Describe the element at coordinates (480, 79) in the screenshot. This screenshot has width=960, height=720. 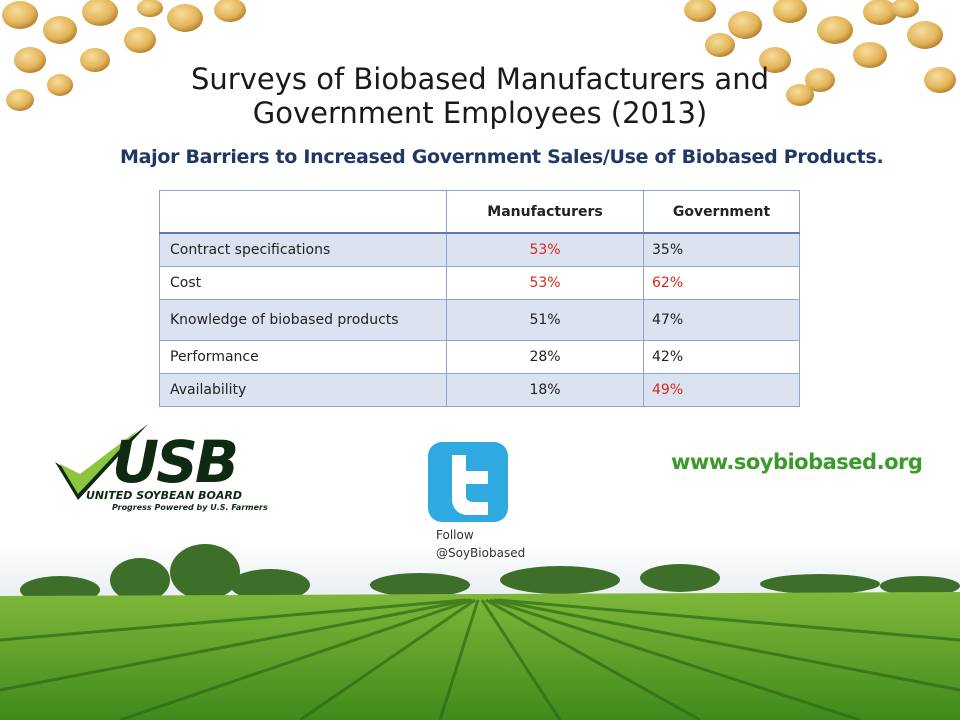
I see `title-line: Surveys of Biobased Manufacturers and` at that location.